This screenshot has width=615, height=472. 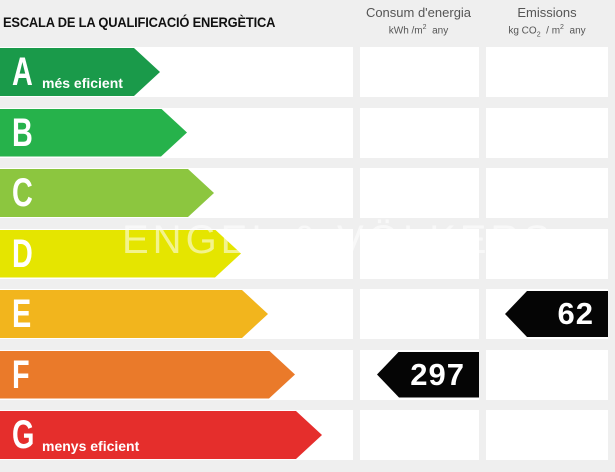 I want to click on consum-title: Consum d'energia, so click(x=418, y=12).